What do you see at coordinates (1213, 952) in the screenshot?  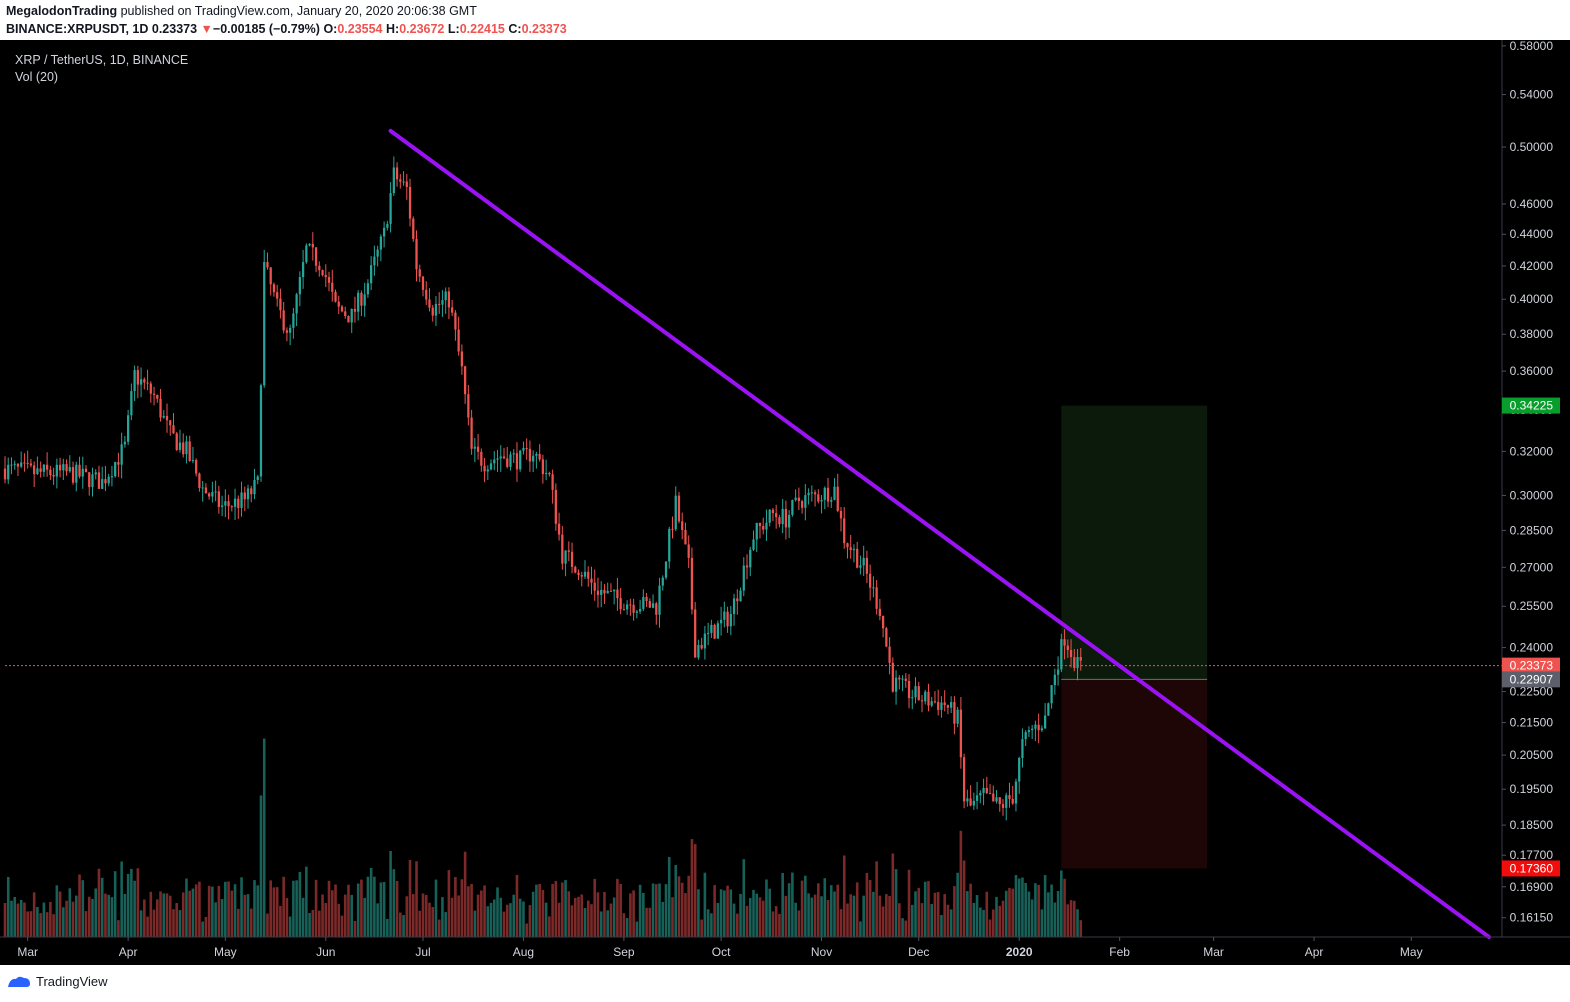 I see `time-tick-label: Mar` at bounding box center [1213, 952].